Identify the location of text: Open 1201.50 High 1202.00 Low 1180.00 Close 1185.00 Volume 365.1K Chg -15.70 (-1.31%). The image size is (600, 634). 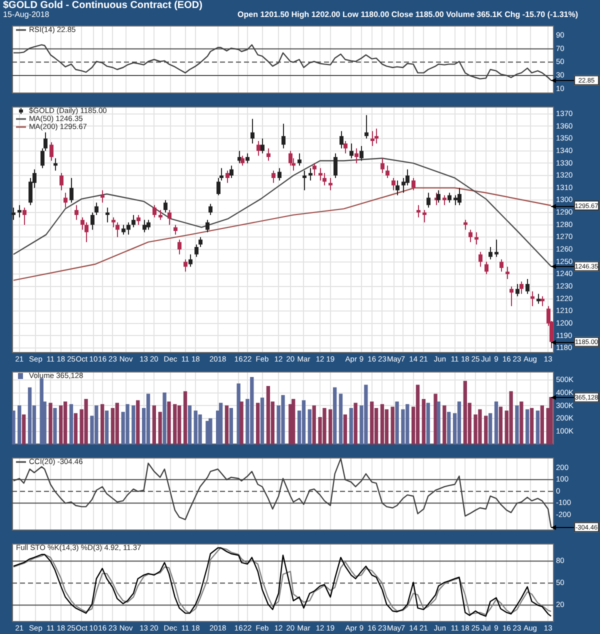
(408, 14).